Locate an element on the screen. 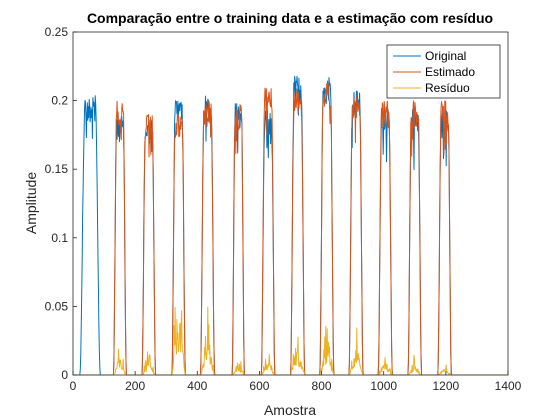 This screenshot has width=560, height=420. legend-label: Original is located at coordinates (445, 56).